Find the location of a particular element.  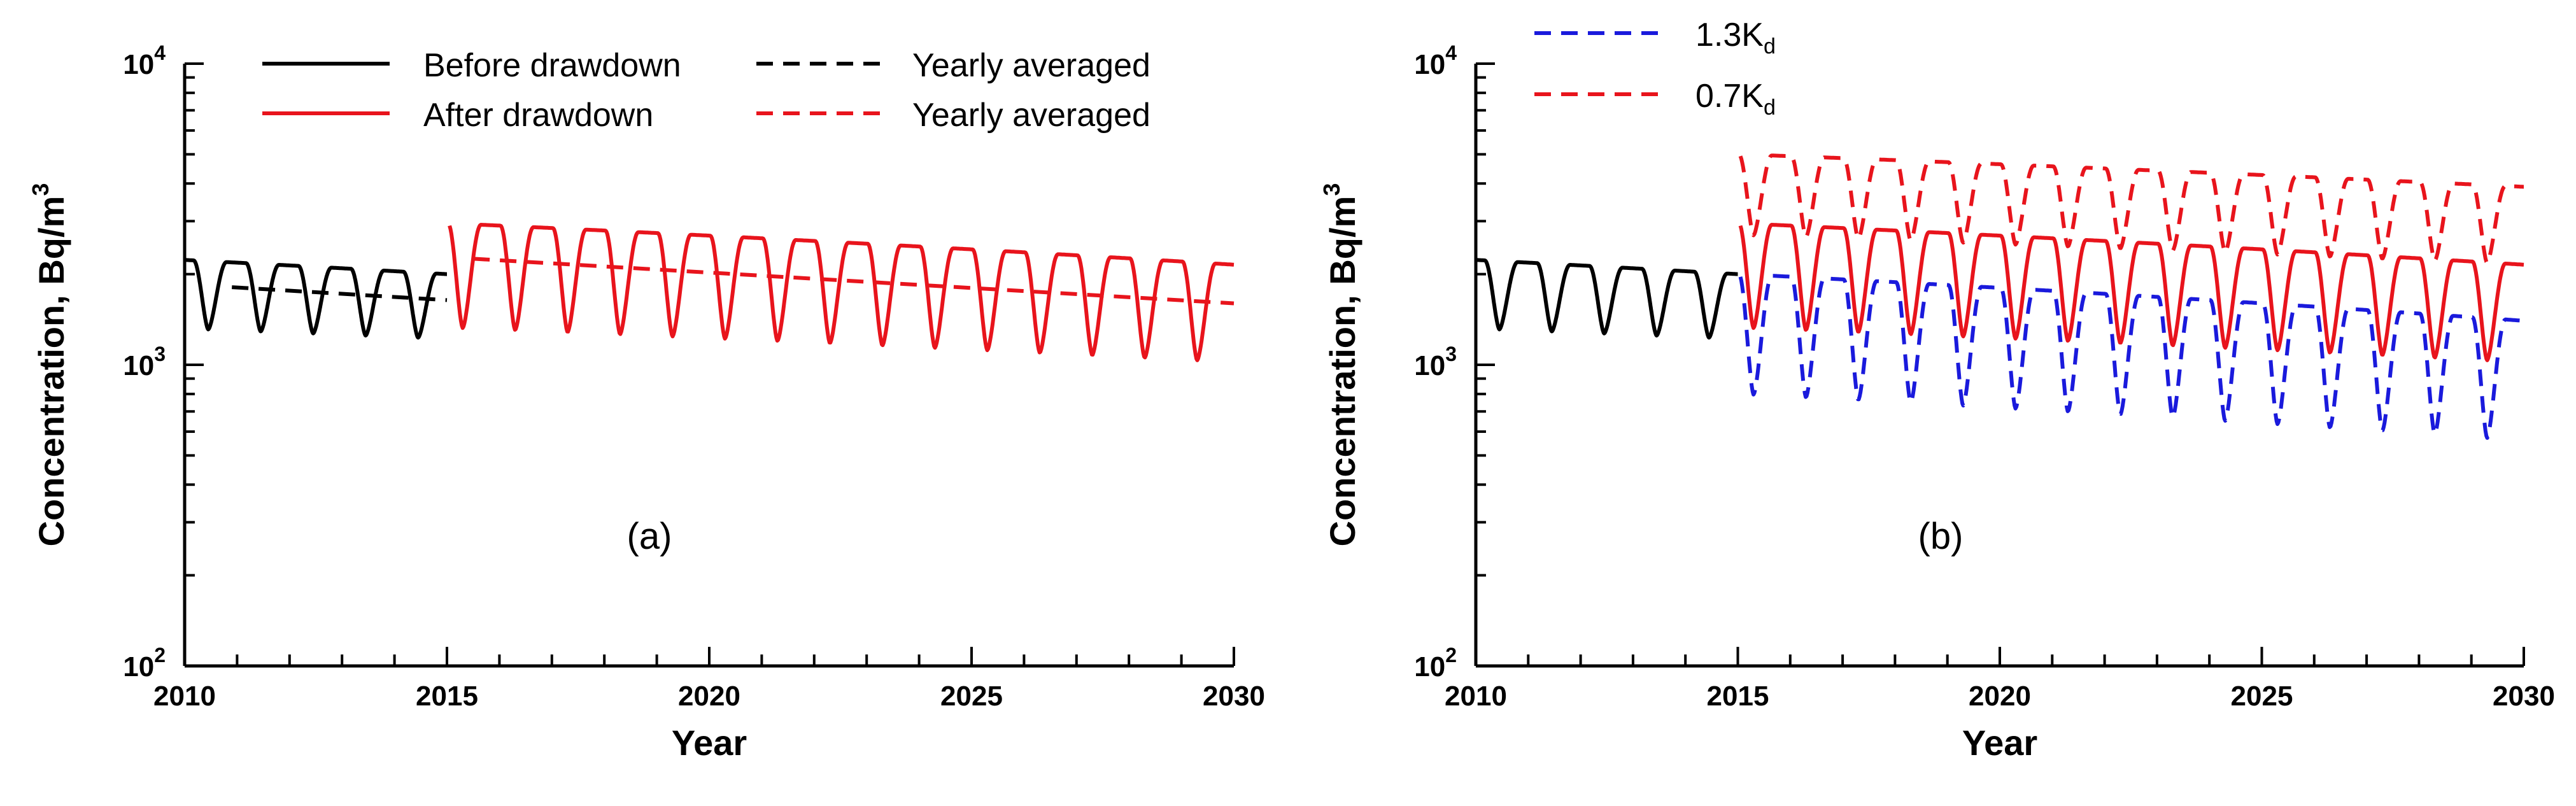

legend-label: 1.3Kd is located at coordinates (1735, 38).